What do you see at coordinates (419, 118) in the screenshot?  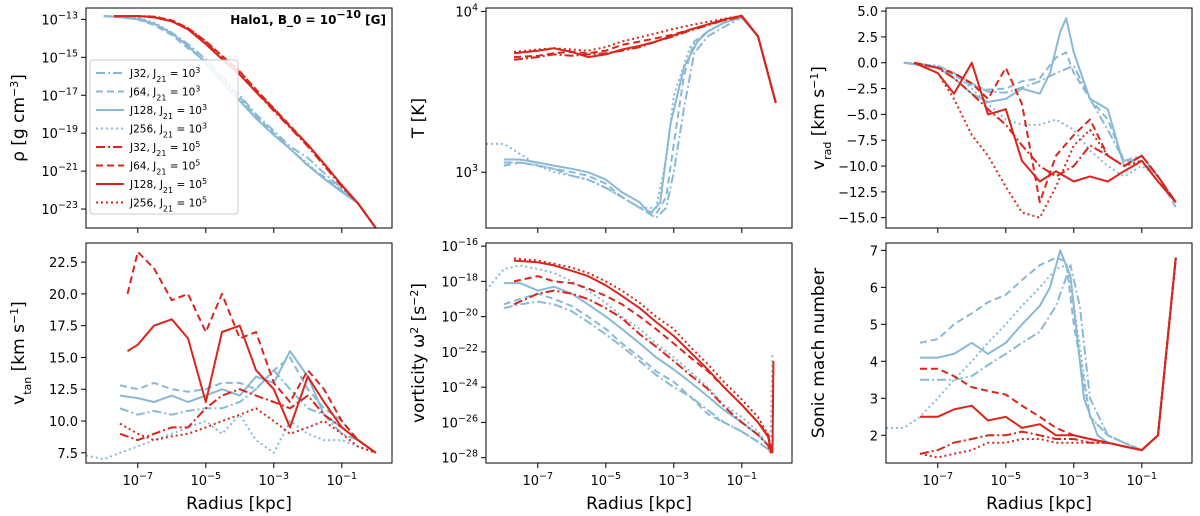 I see `y-axis-label: T [K]` at bounding box center [419, 118].